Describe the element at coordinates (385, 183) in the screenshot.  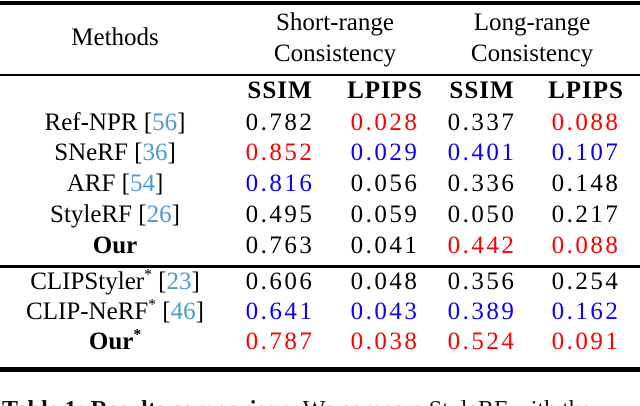
I see `value-cell: 0.056` at that location.